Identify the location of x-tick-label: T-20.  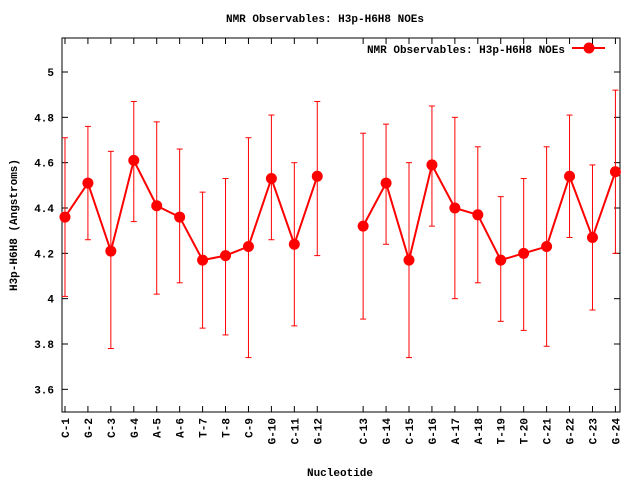
(526, 431).